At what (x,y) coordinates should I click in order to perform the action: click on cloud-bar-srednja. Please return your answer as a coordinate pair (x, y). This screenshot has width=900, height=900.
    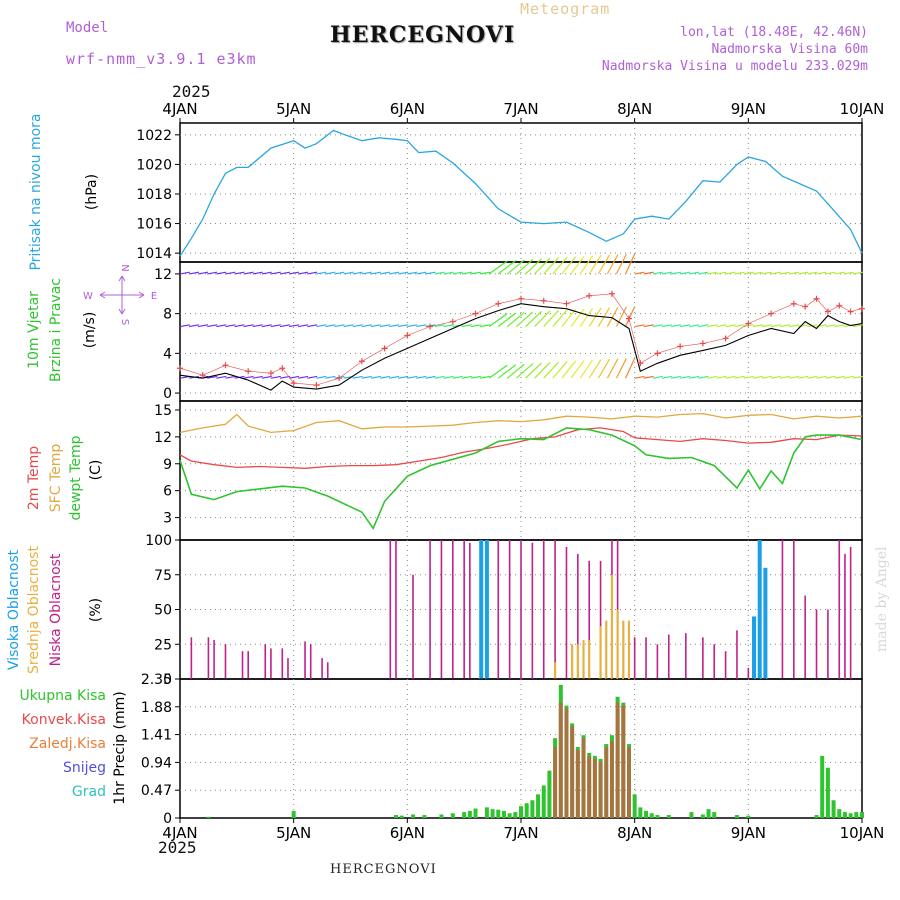
    Looking at the image, I should click on (629, 649).